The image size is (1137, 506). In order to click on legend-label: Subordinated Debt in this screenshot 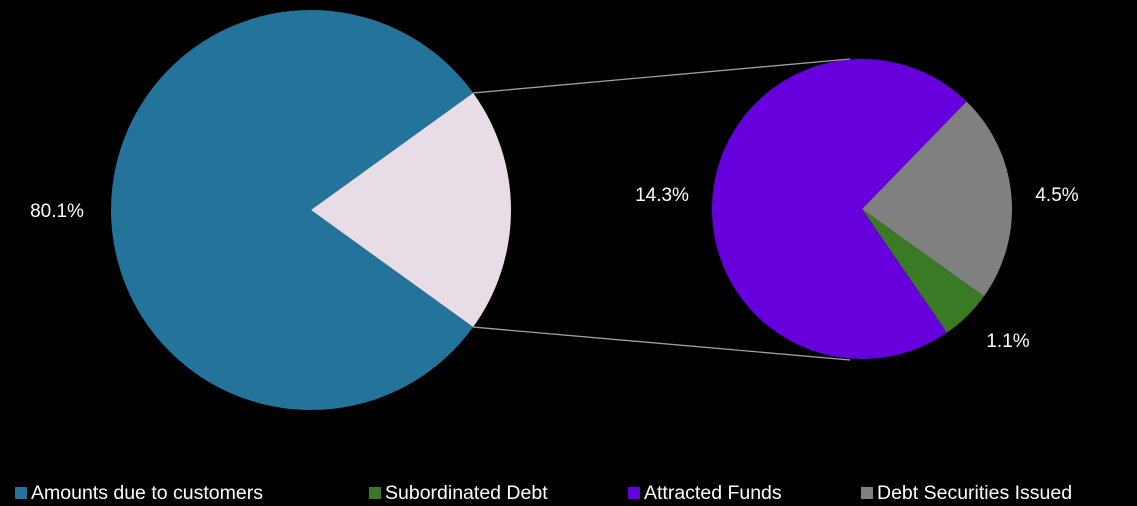, I will do `click(466, 493)`.